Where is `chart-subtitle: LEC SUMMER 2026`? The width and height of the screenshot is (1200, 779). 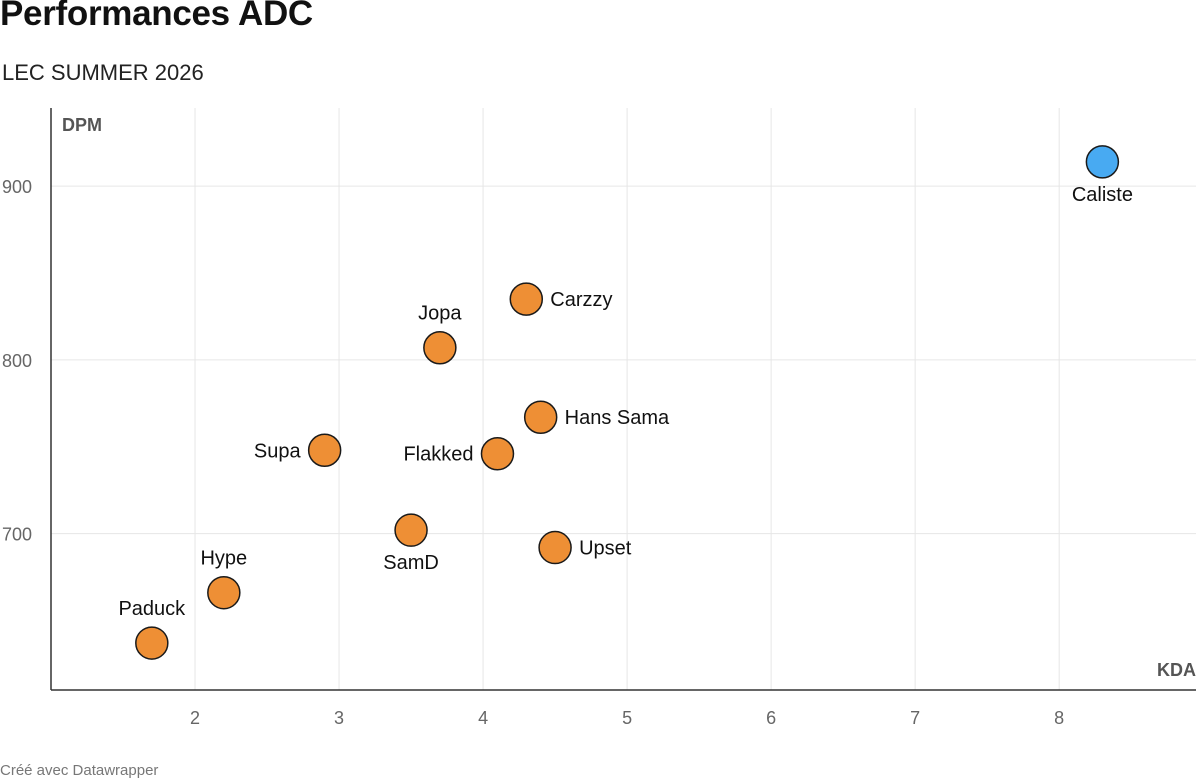
chart-subtitle: LEC SUMMER 2026 is located at coordinates (103, 72).